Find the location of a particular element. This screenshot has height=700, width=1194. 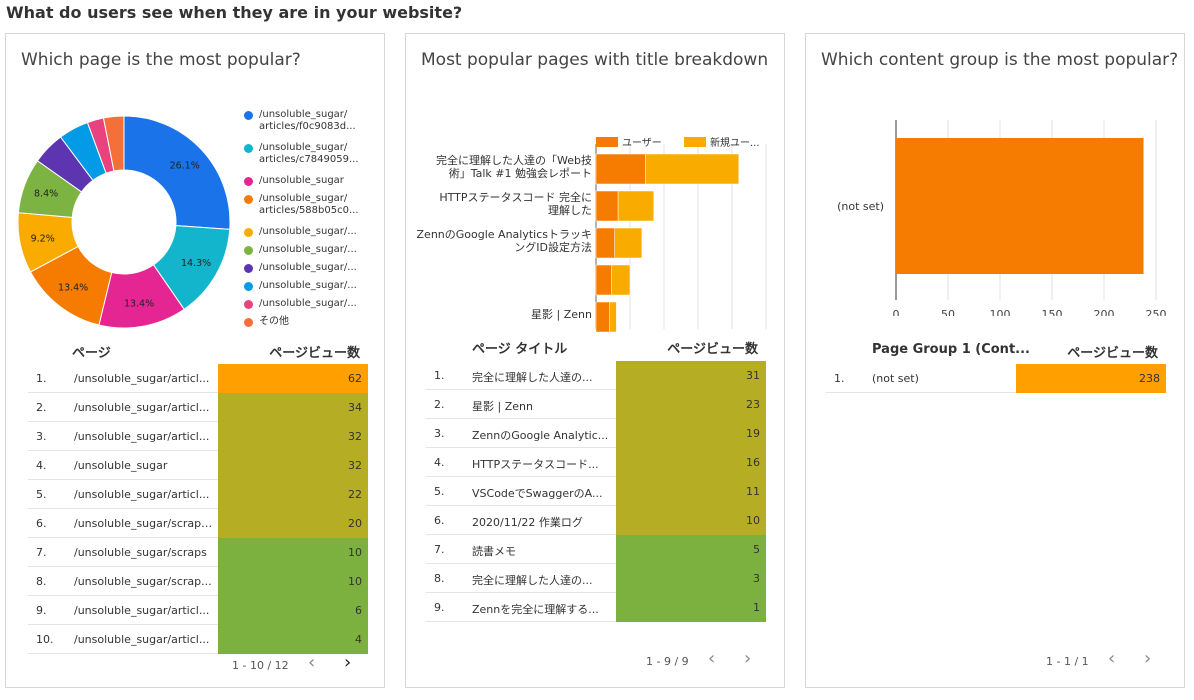

row-index: 1. is located at coordinates (439, 375).